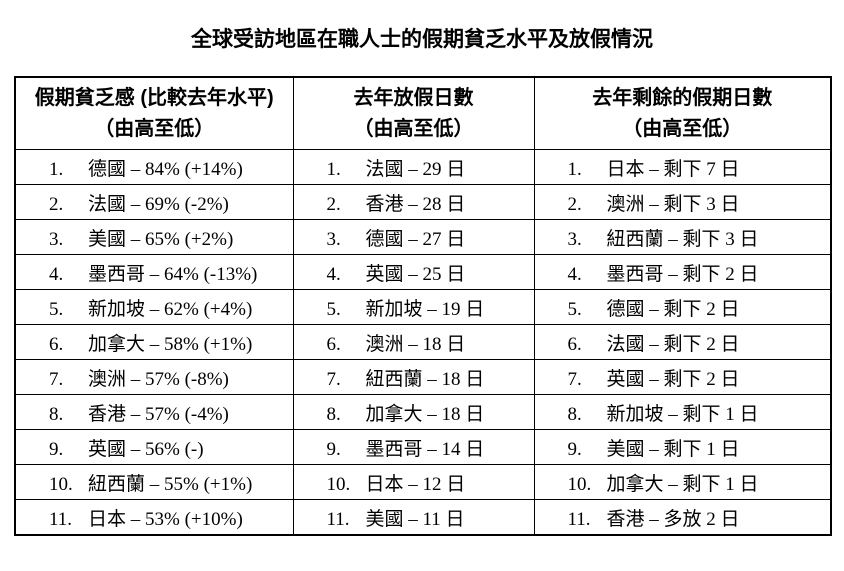  I want to click on rank-text: 法國 – 29 日, so click(415, 169).